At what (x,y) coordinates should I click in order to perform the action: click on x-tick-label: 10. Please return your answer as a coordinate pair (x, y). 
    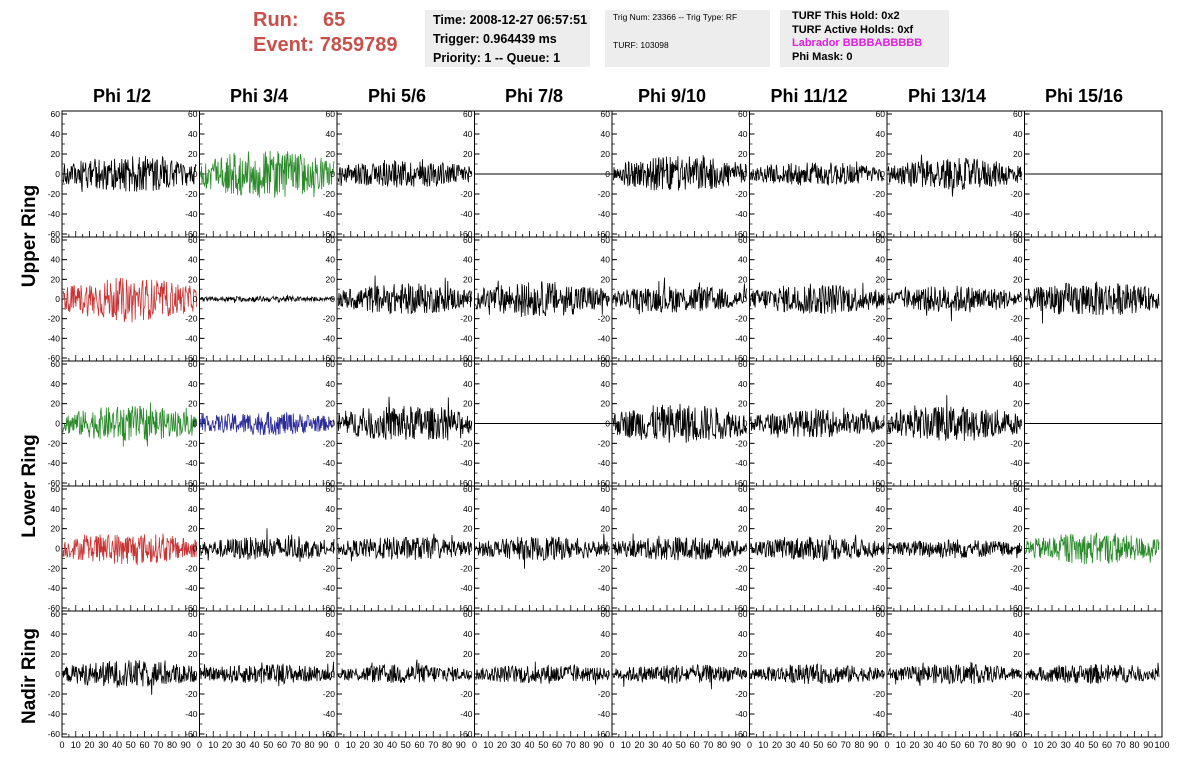
    Looking at the image, I should click on (213, 745).